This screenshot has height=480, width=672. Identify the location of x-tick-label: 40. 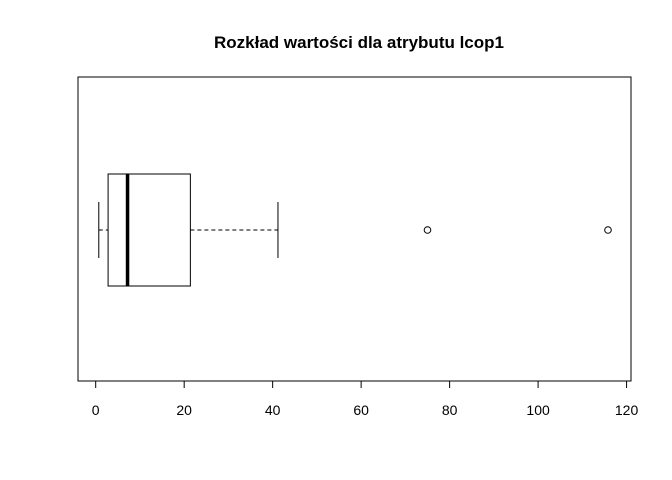
(273, 410).